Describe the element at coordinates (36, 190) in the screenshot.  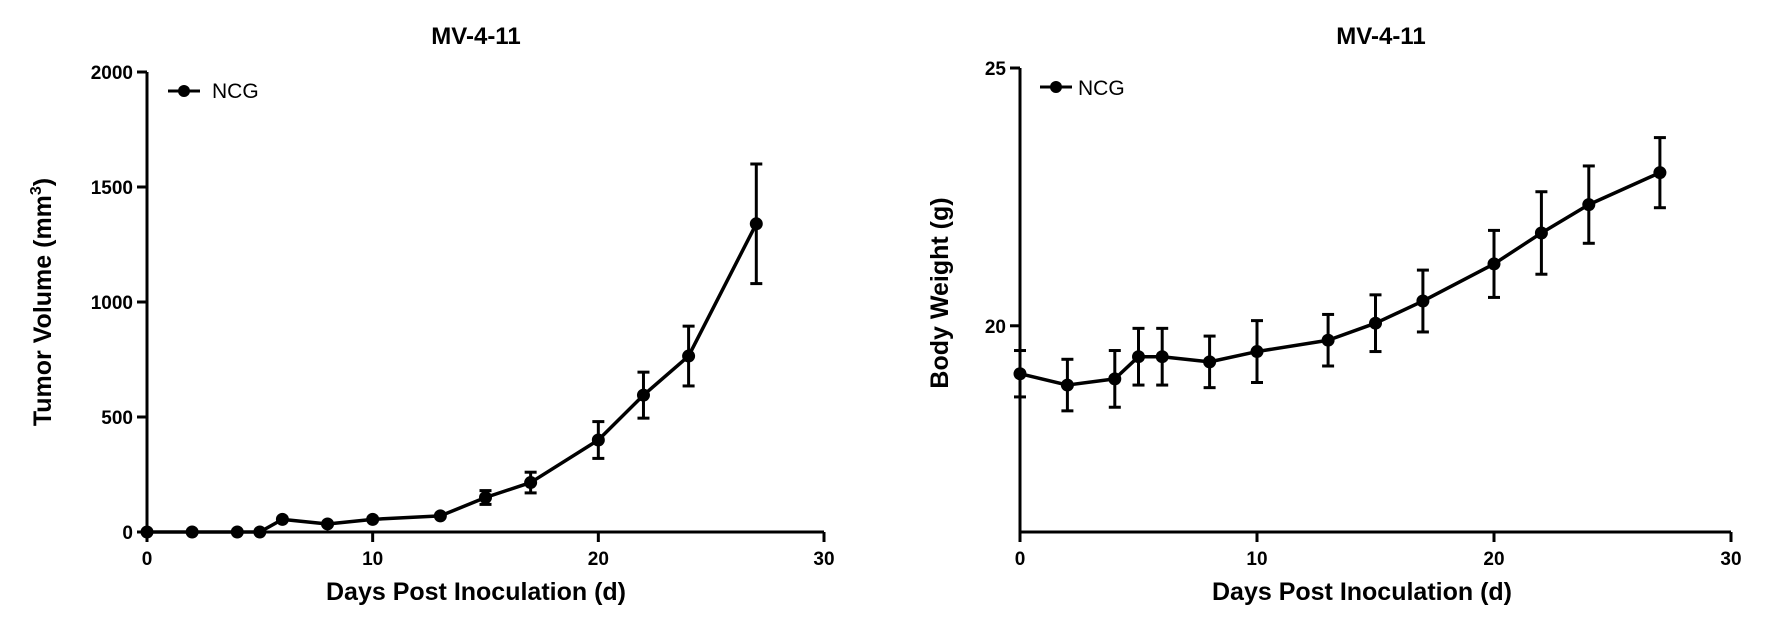
I see `y-axis-label-superscript: 3` at that location.